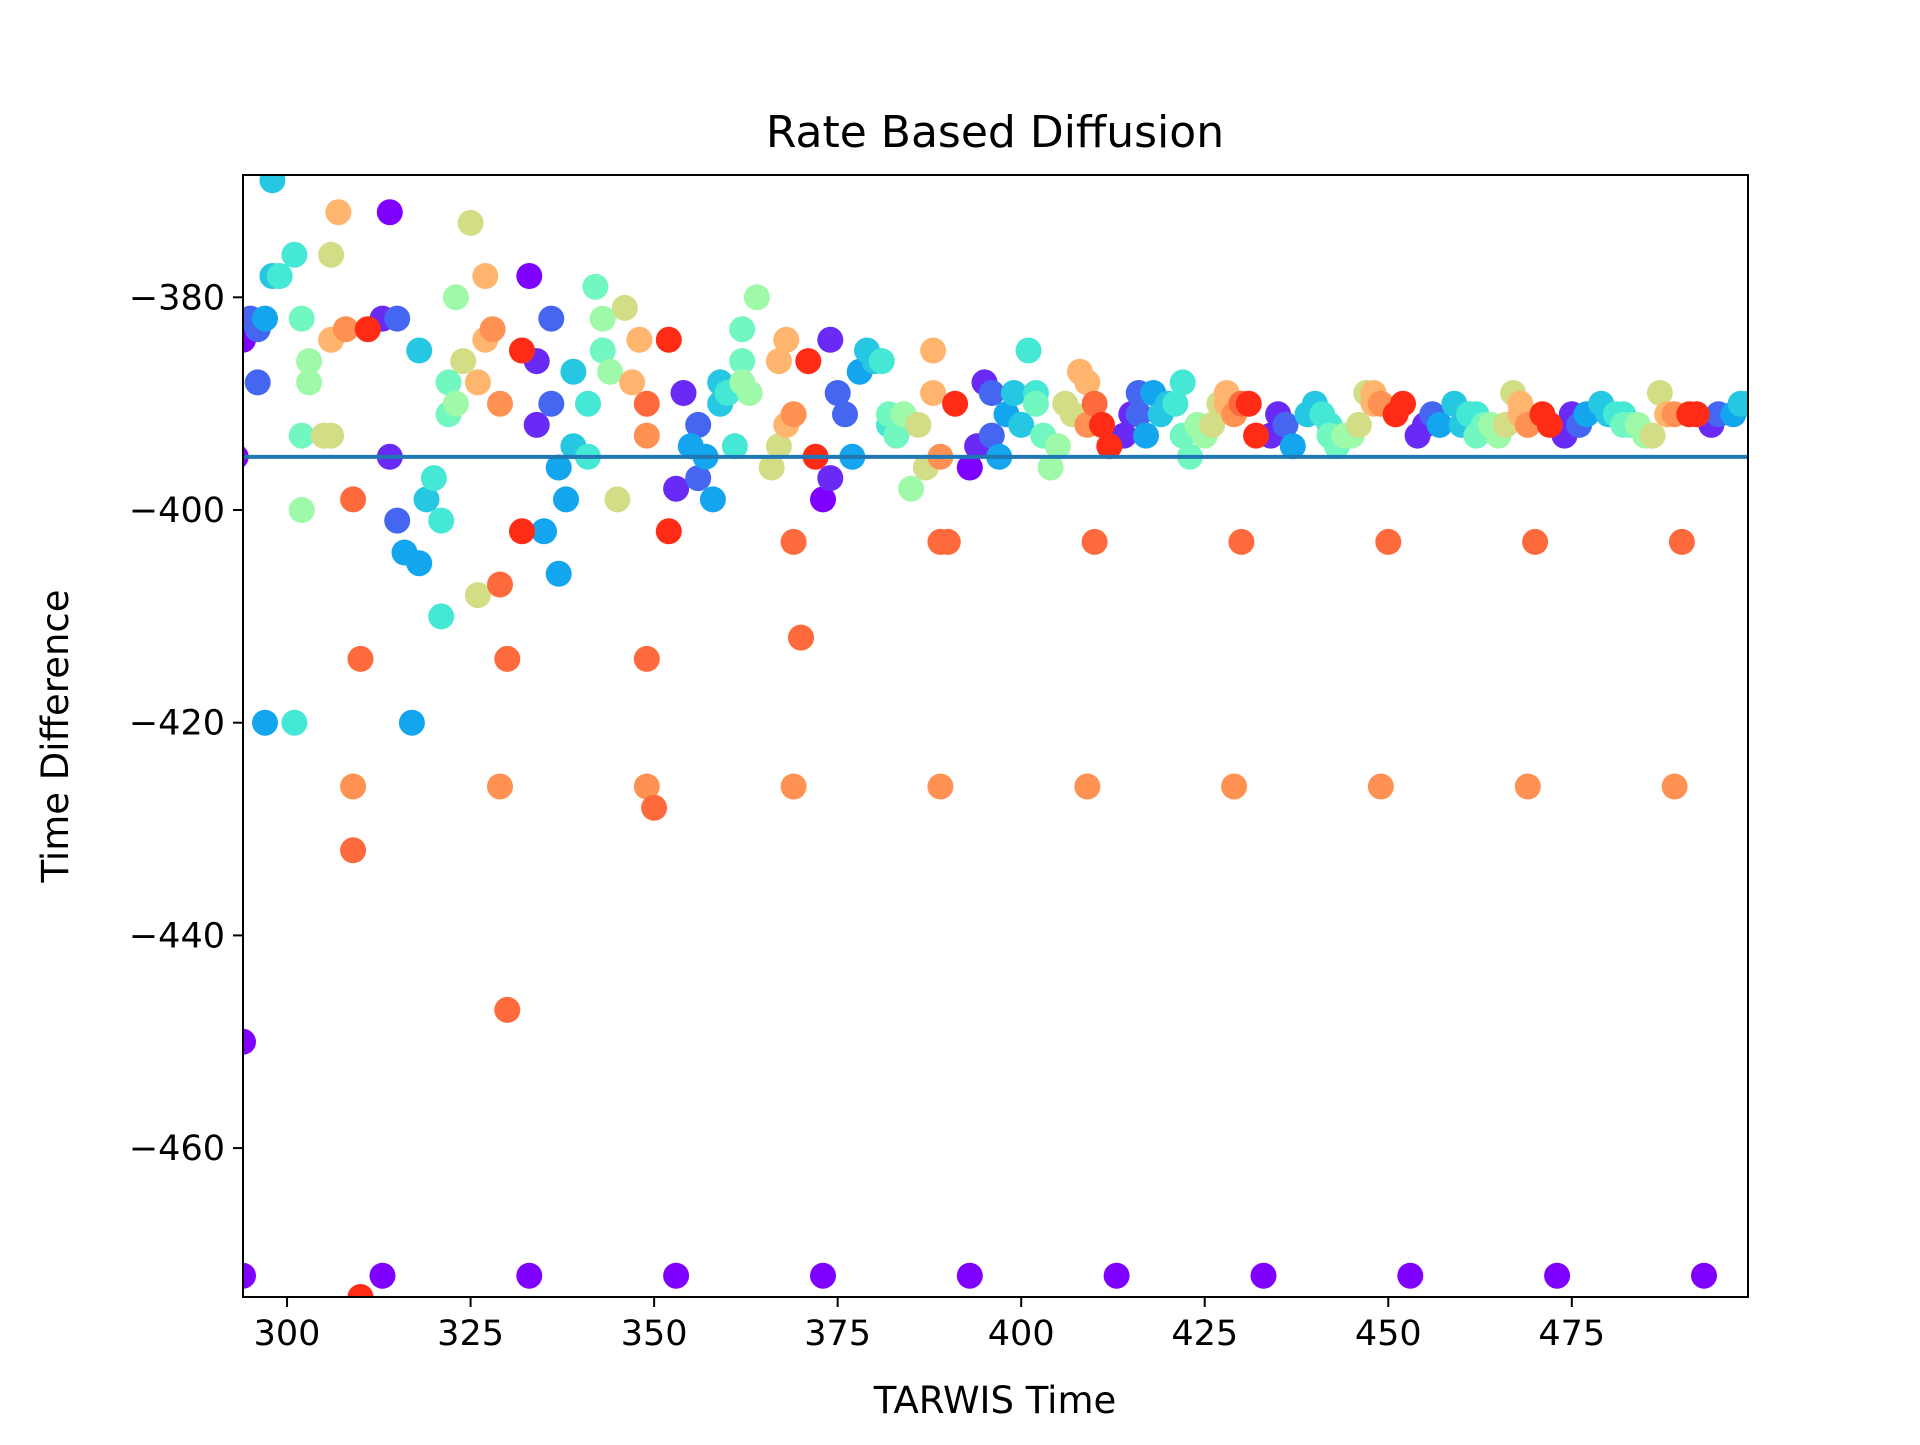  Describe the element at coordinates (1021, 1334) in the screenshot. I see `x-tick-label: 400` at that location.